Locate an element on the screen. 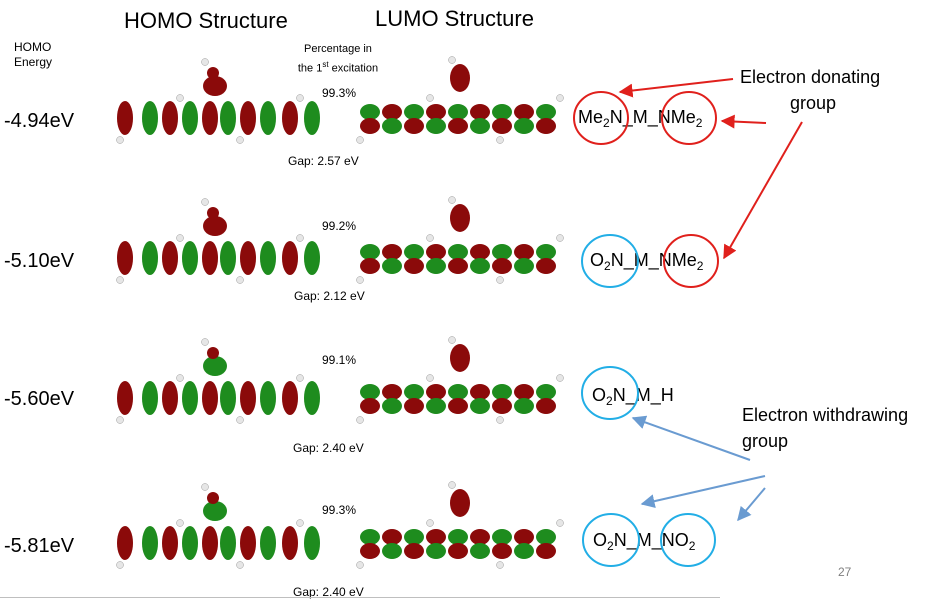  percentage-row-4: 99.3% is located at coordinates (339, 510).